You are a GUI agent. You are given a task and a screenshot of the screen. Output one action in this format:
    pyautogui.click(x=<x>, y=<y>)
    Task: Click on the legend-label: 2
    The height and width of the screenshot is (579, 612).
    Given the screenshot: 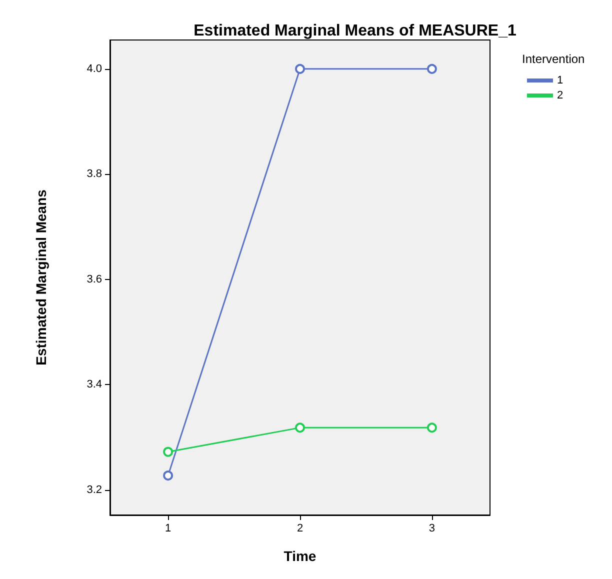 What is the action you would take?
    pyautogui.click(x=560, y=96)
    